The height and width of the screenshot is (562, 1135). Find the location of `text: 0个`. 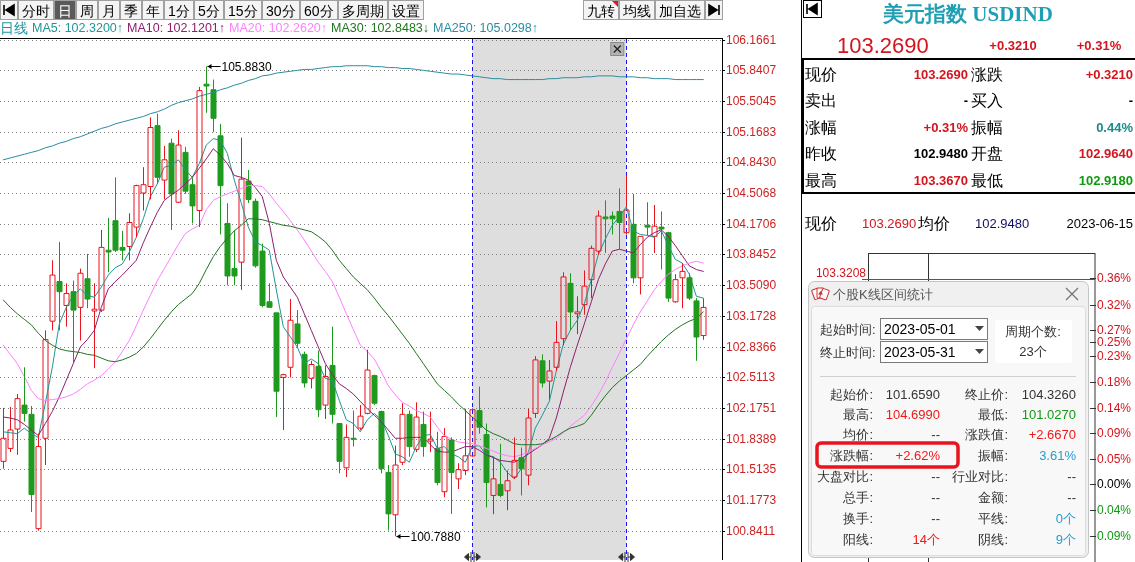

text: 0个 is located at coordinates (1065, 518).